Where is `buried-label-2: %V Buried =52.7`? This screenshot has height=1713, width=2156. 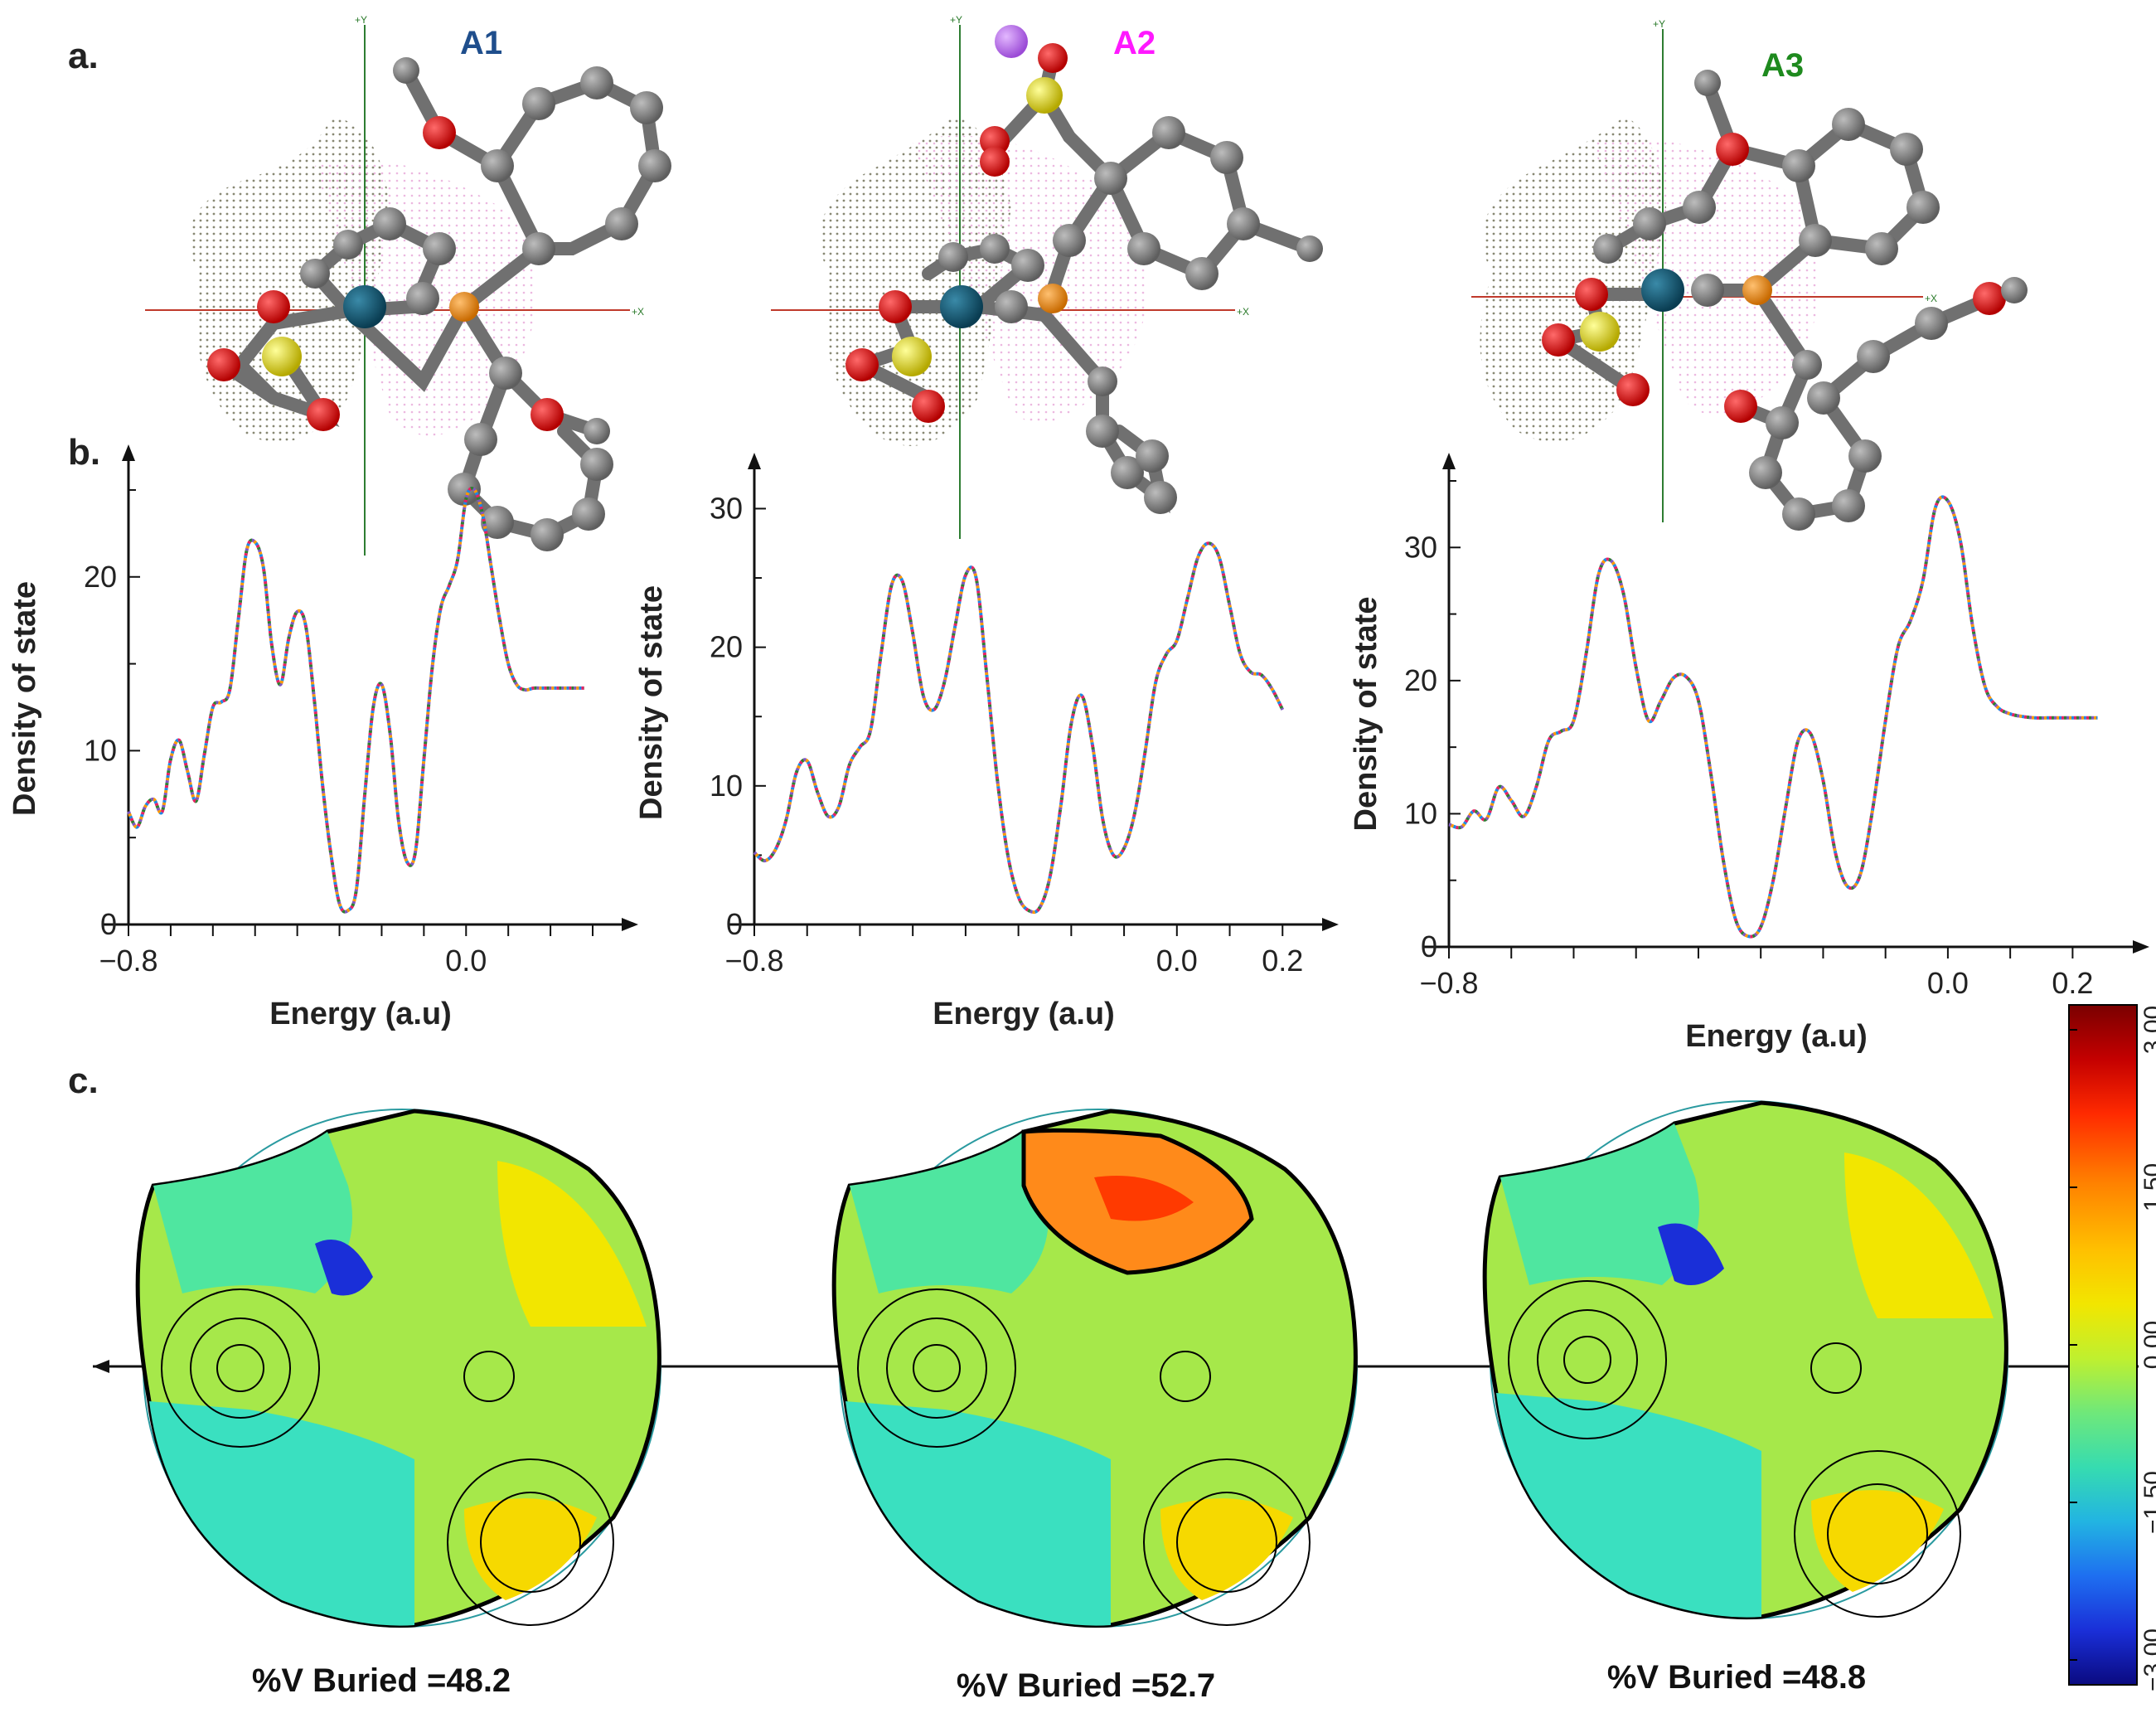 buried-label-2: %V Buried =52.7 is located at coordinates (1086, 1686).